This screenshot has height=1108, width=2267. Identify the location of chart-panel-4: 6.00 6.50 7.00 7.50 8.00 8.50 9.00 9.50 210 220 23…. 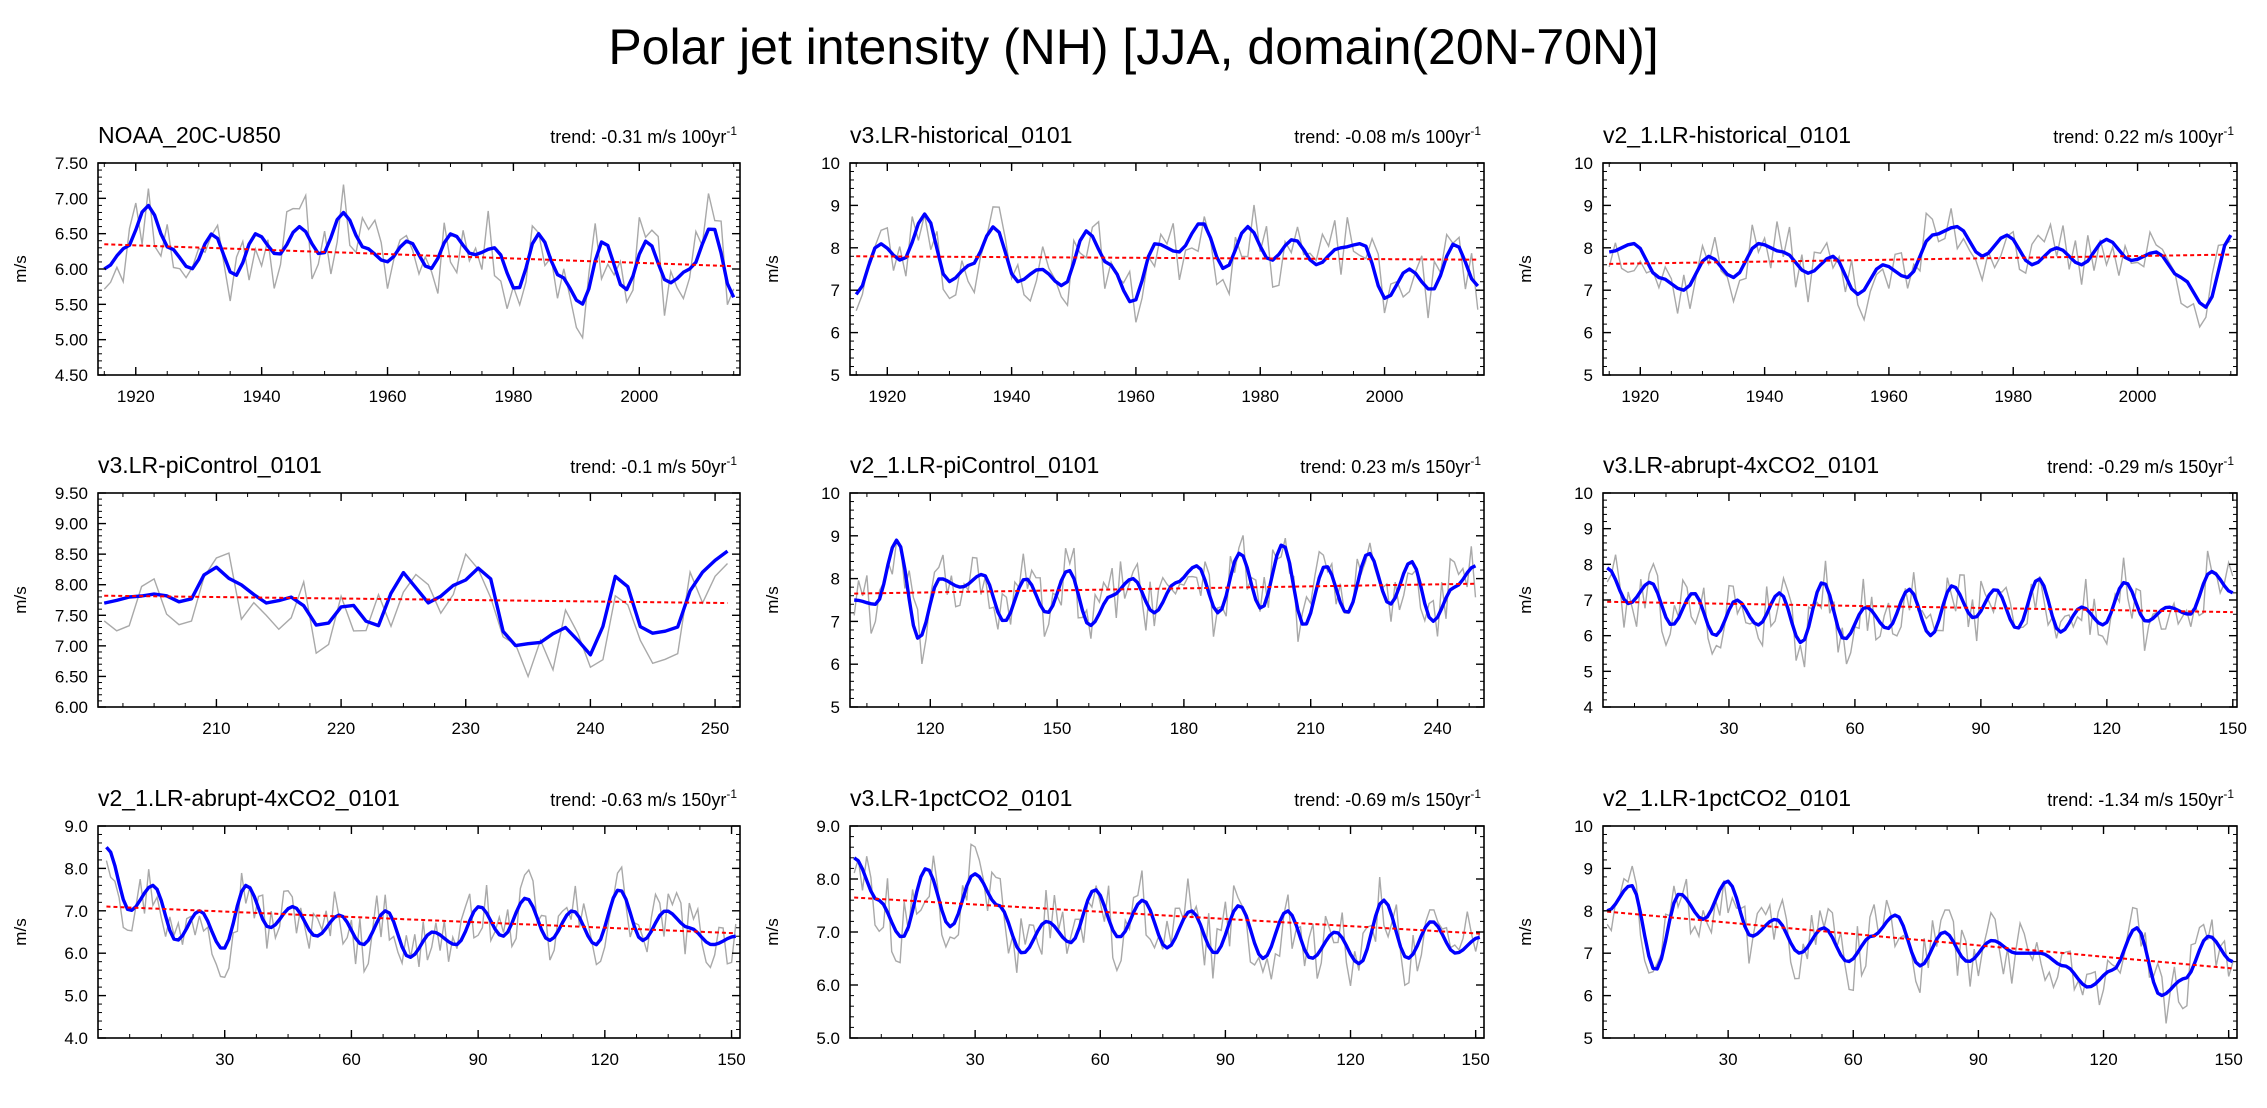
(376, 595).